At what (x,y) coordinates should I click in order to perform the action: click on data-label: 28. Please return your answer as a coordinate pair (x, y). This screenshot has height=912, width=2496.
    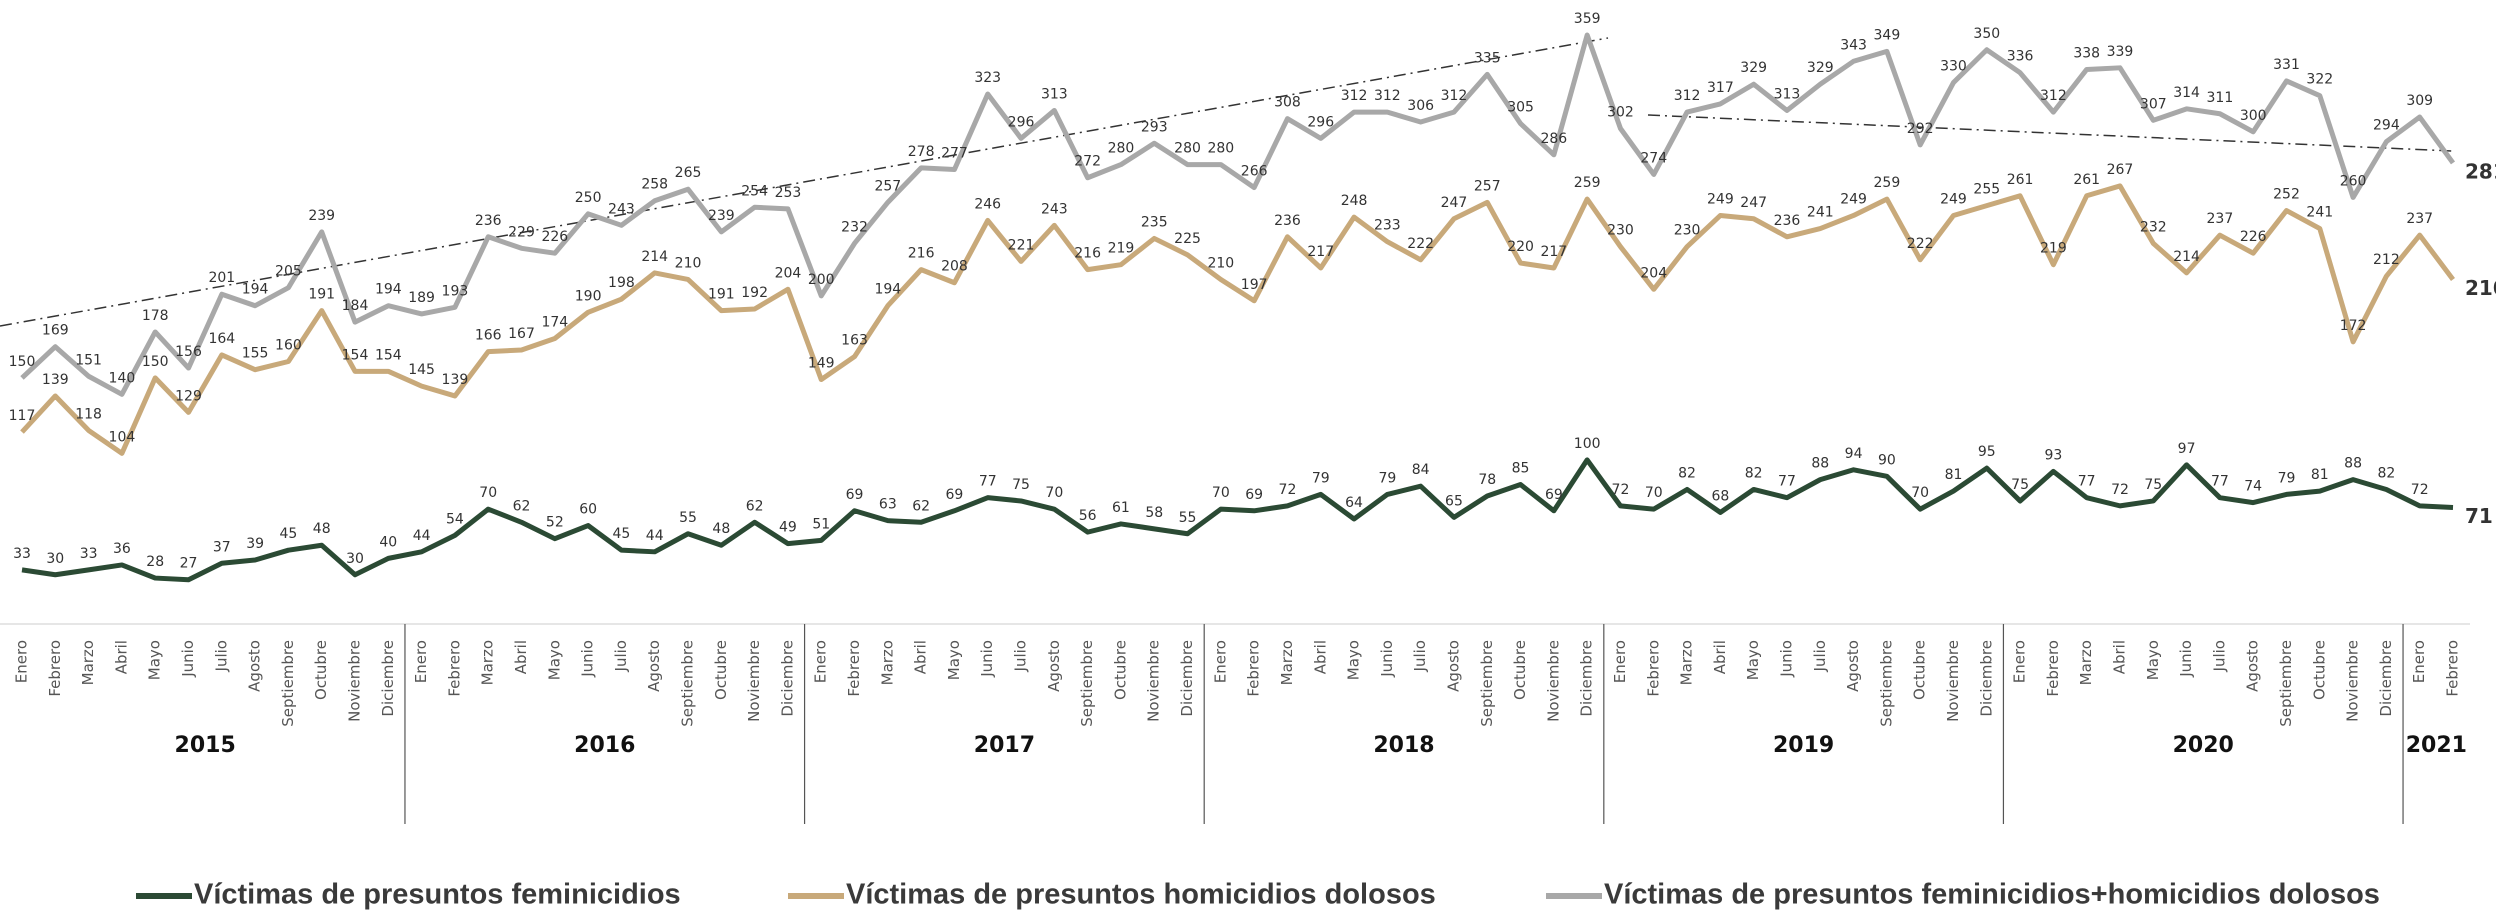
    Looking at the image, I should click on (155, 562).